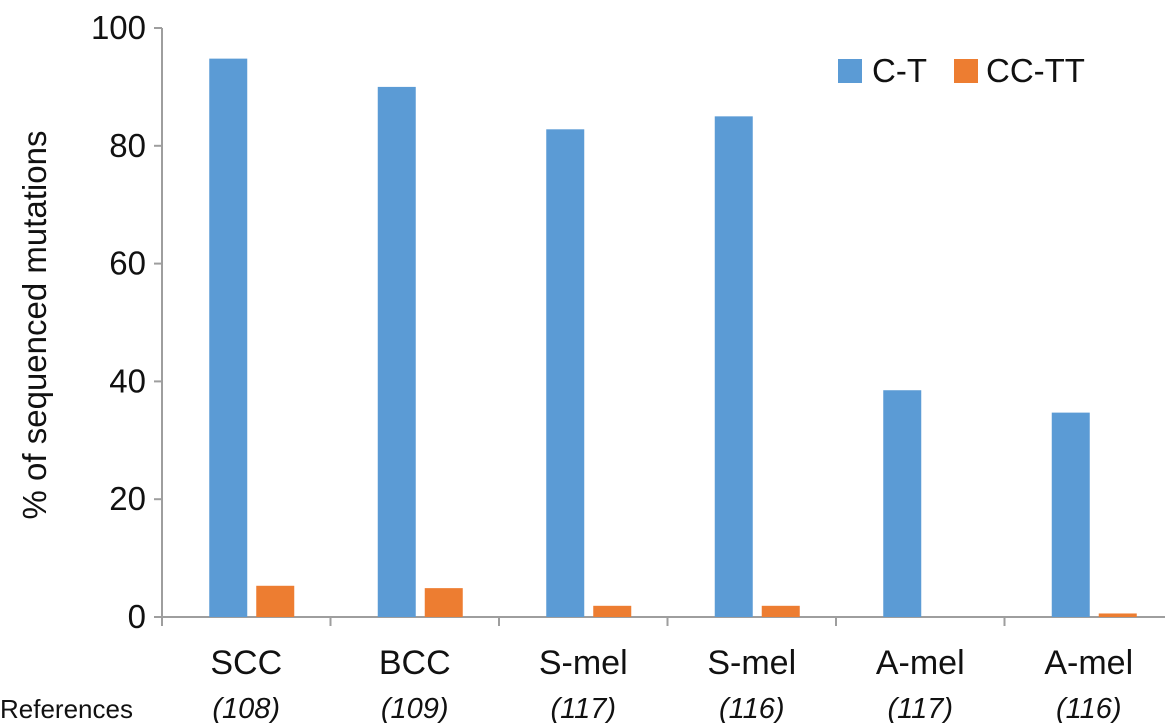  I want to click on reference-label: (108), so click(246, 708).